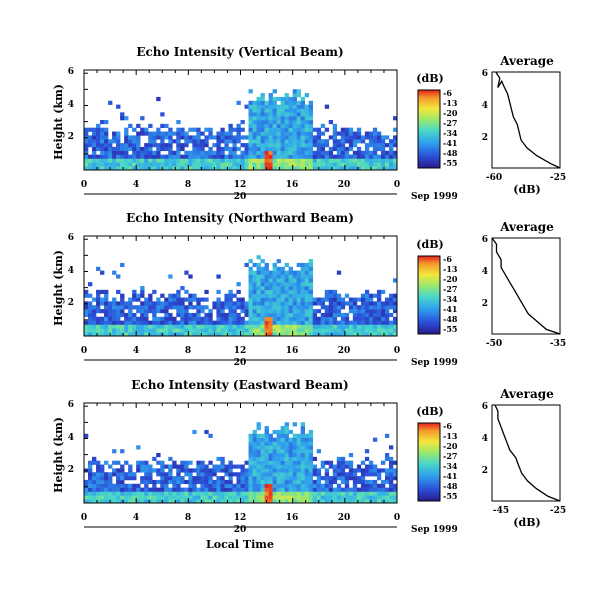 The width and height of the screenshot is (614, 598). I want to click on y-tick-label: 4, so click(71, 271).